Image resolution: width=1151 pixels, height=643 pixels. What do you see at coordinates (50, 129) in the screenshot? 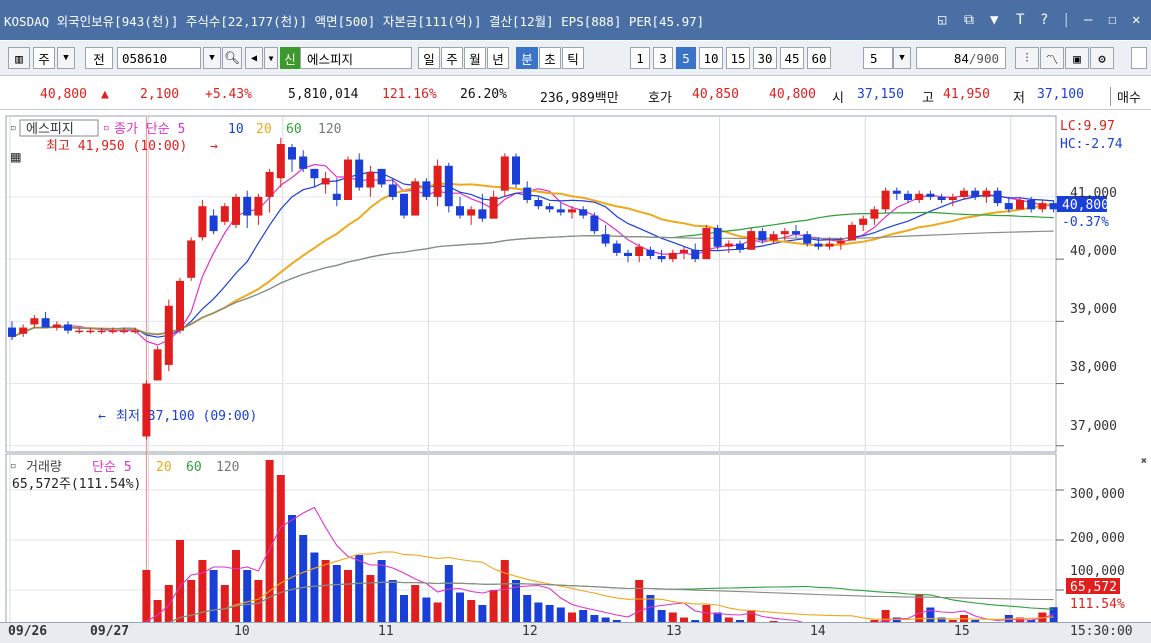
I see `stock-tag: 에스피지` at bounding box center [50, 129].